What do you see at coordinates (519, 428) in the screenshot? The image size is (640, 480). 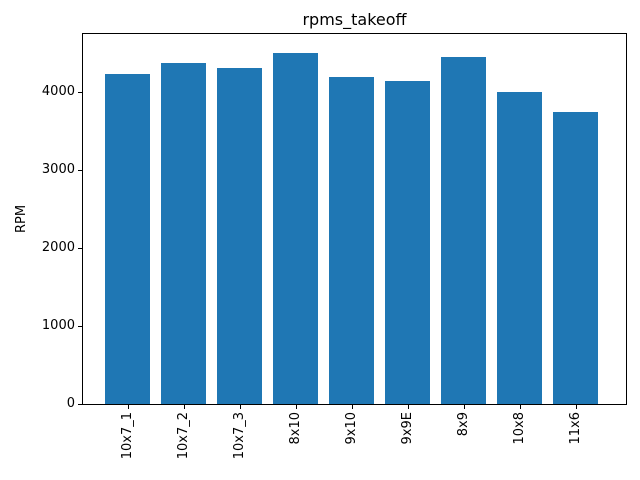 I see `x-tick-label-10x8: 10x8` at bounding box center [519, 428].